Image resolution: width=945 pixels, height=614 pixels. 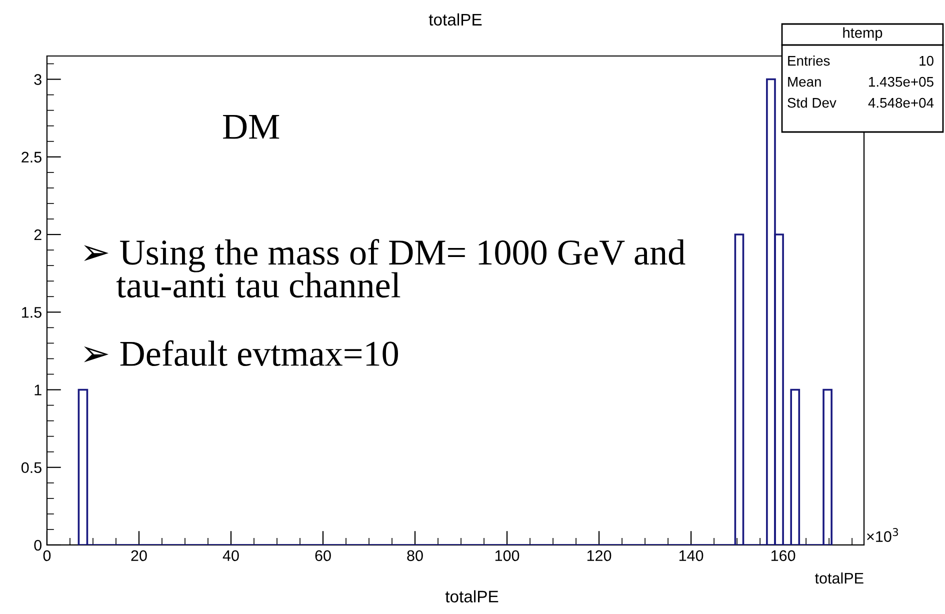 What do you see at coordinates (32, 312) in the screenshot?
I see `y-tick-label: 1.5` at bounding box center [32, 312].